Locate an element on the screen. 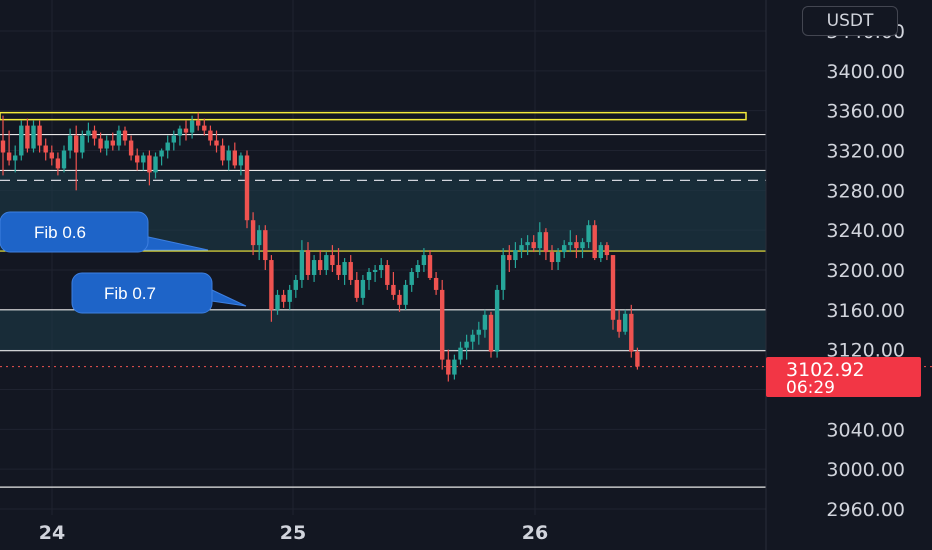 The width and height of the screenshot is (932, 550). price-tick-label: 3280.00 is located at coordinates (865, 191).